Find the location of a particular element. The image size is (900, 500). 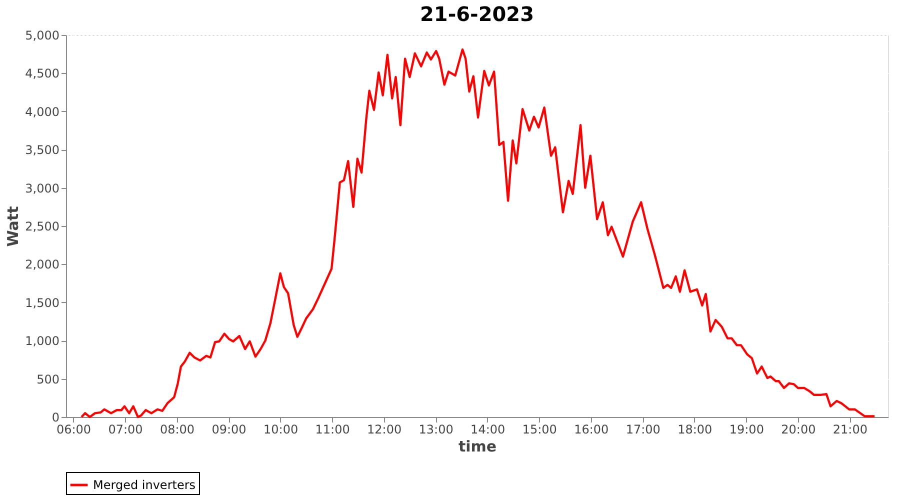

x-tick-label: 10:00 is located at coordinates (281, 429).